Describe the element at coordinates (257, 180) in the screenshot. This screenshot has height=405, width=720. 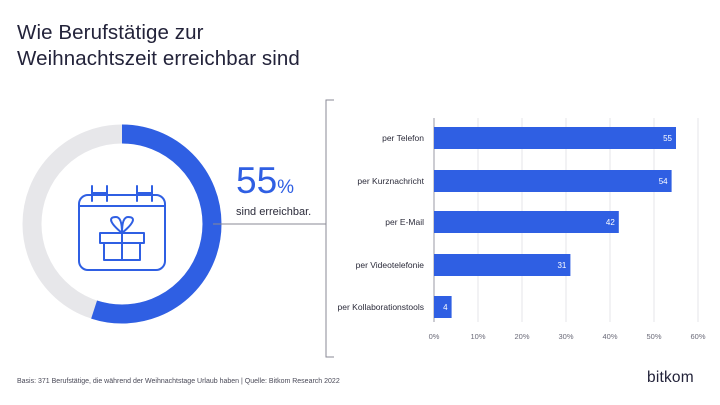
I see `summary-percent-value: 55` at that location.